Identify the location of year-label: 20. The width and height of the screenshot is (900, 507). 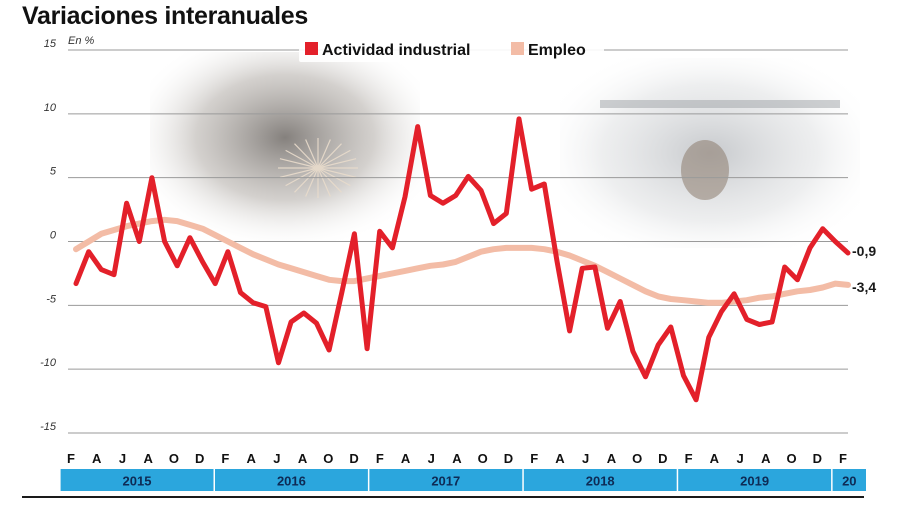
(849, 481).